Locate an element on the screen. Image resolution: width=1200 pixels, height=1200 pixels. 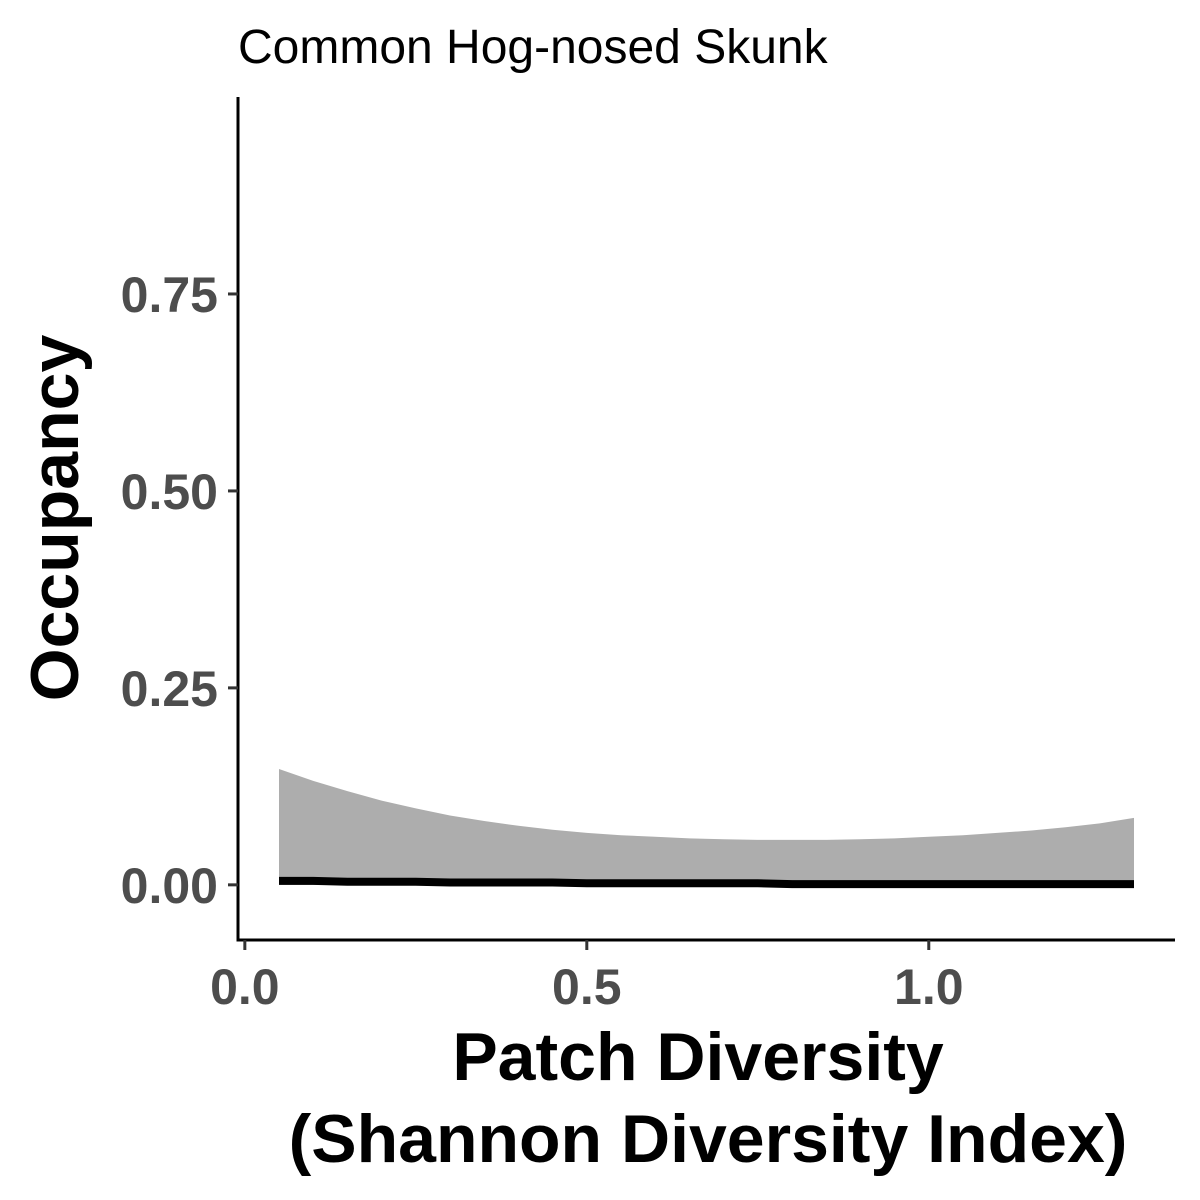
y-tick-label: 0.00 is located at coordinates (169, 886).